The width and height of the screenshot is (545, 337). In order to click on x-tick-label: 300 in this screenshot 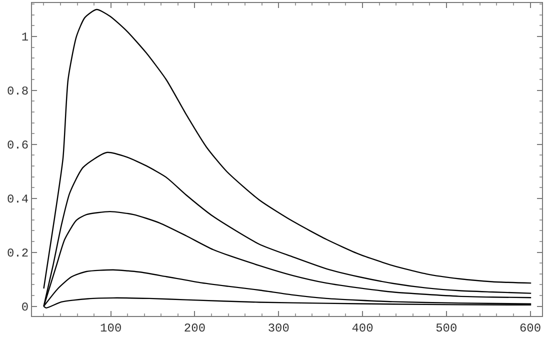, I will do `click(279, 328)`.